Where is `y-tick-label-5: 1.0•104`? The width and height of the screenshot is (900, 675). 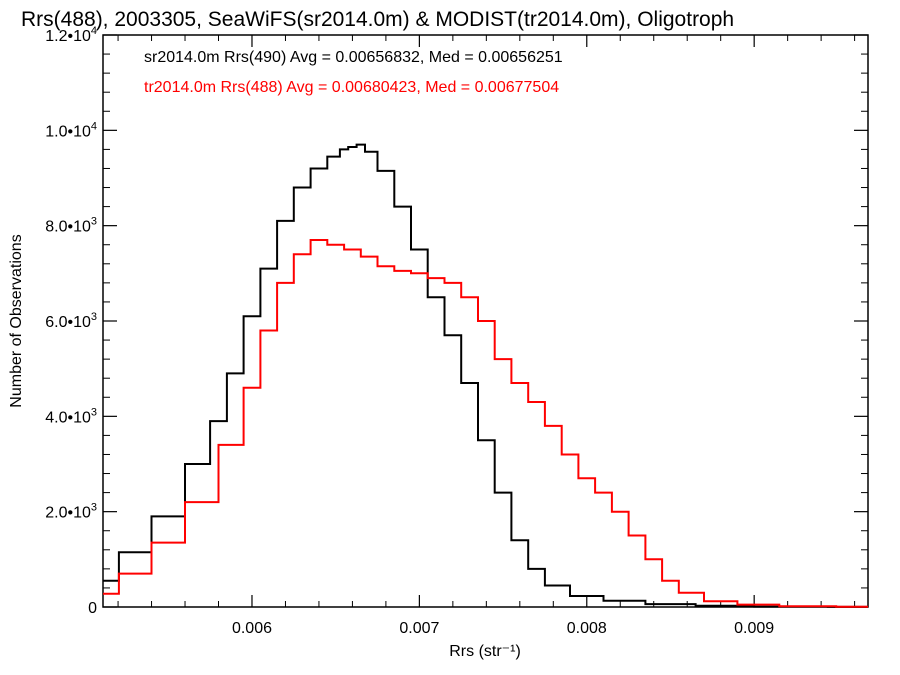
y-tick-label-5: 1.0•104 is located at coordinates (71, 130).